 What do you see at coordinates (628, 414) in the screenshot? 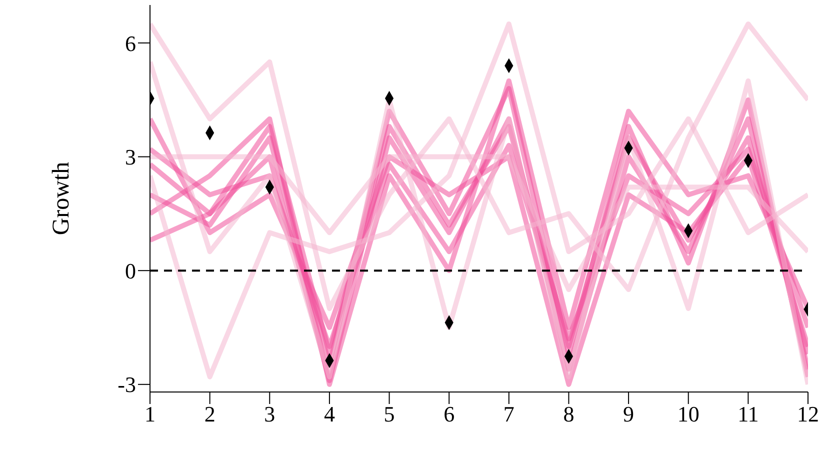
I see `x-tick-label: 9` at bounding box center [628, 414].